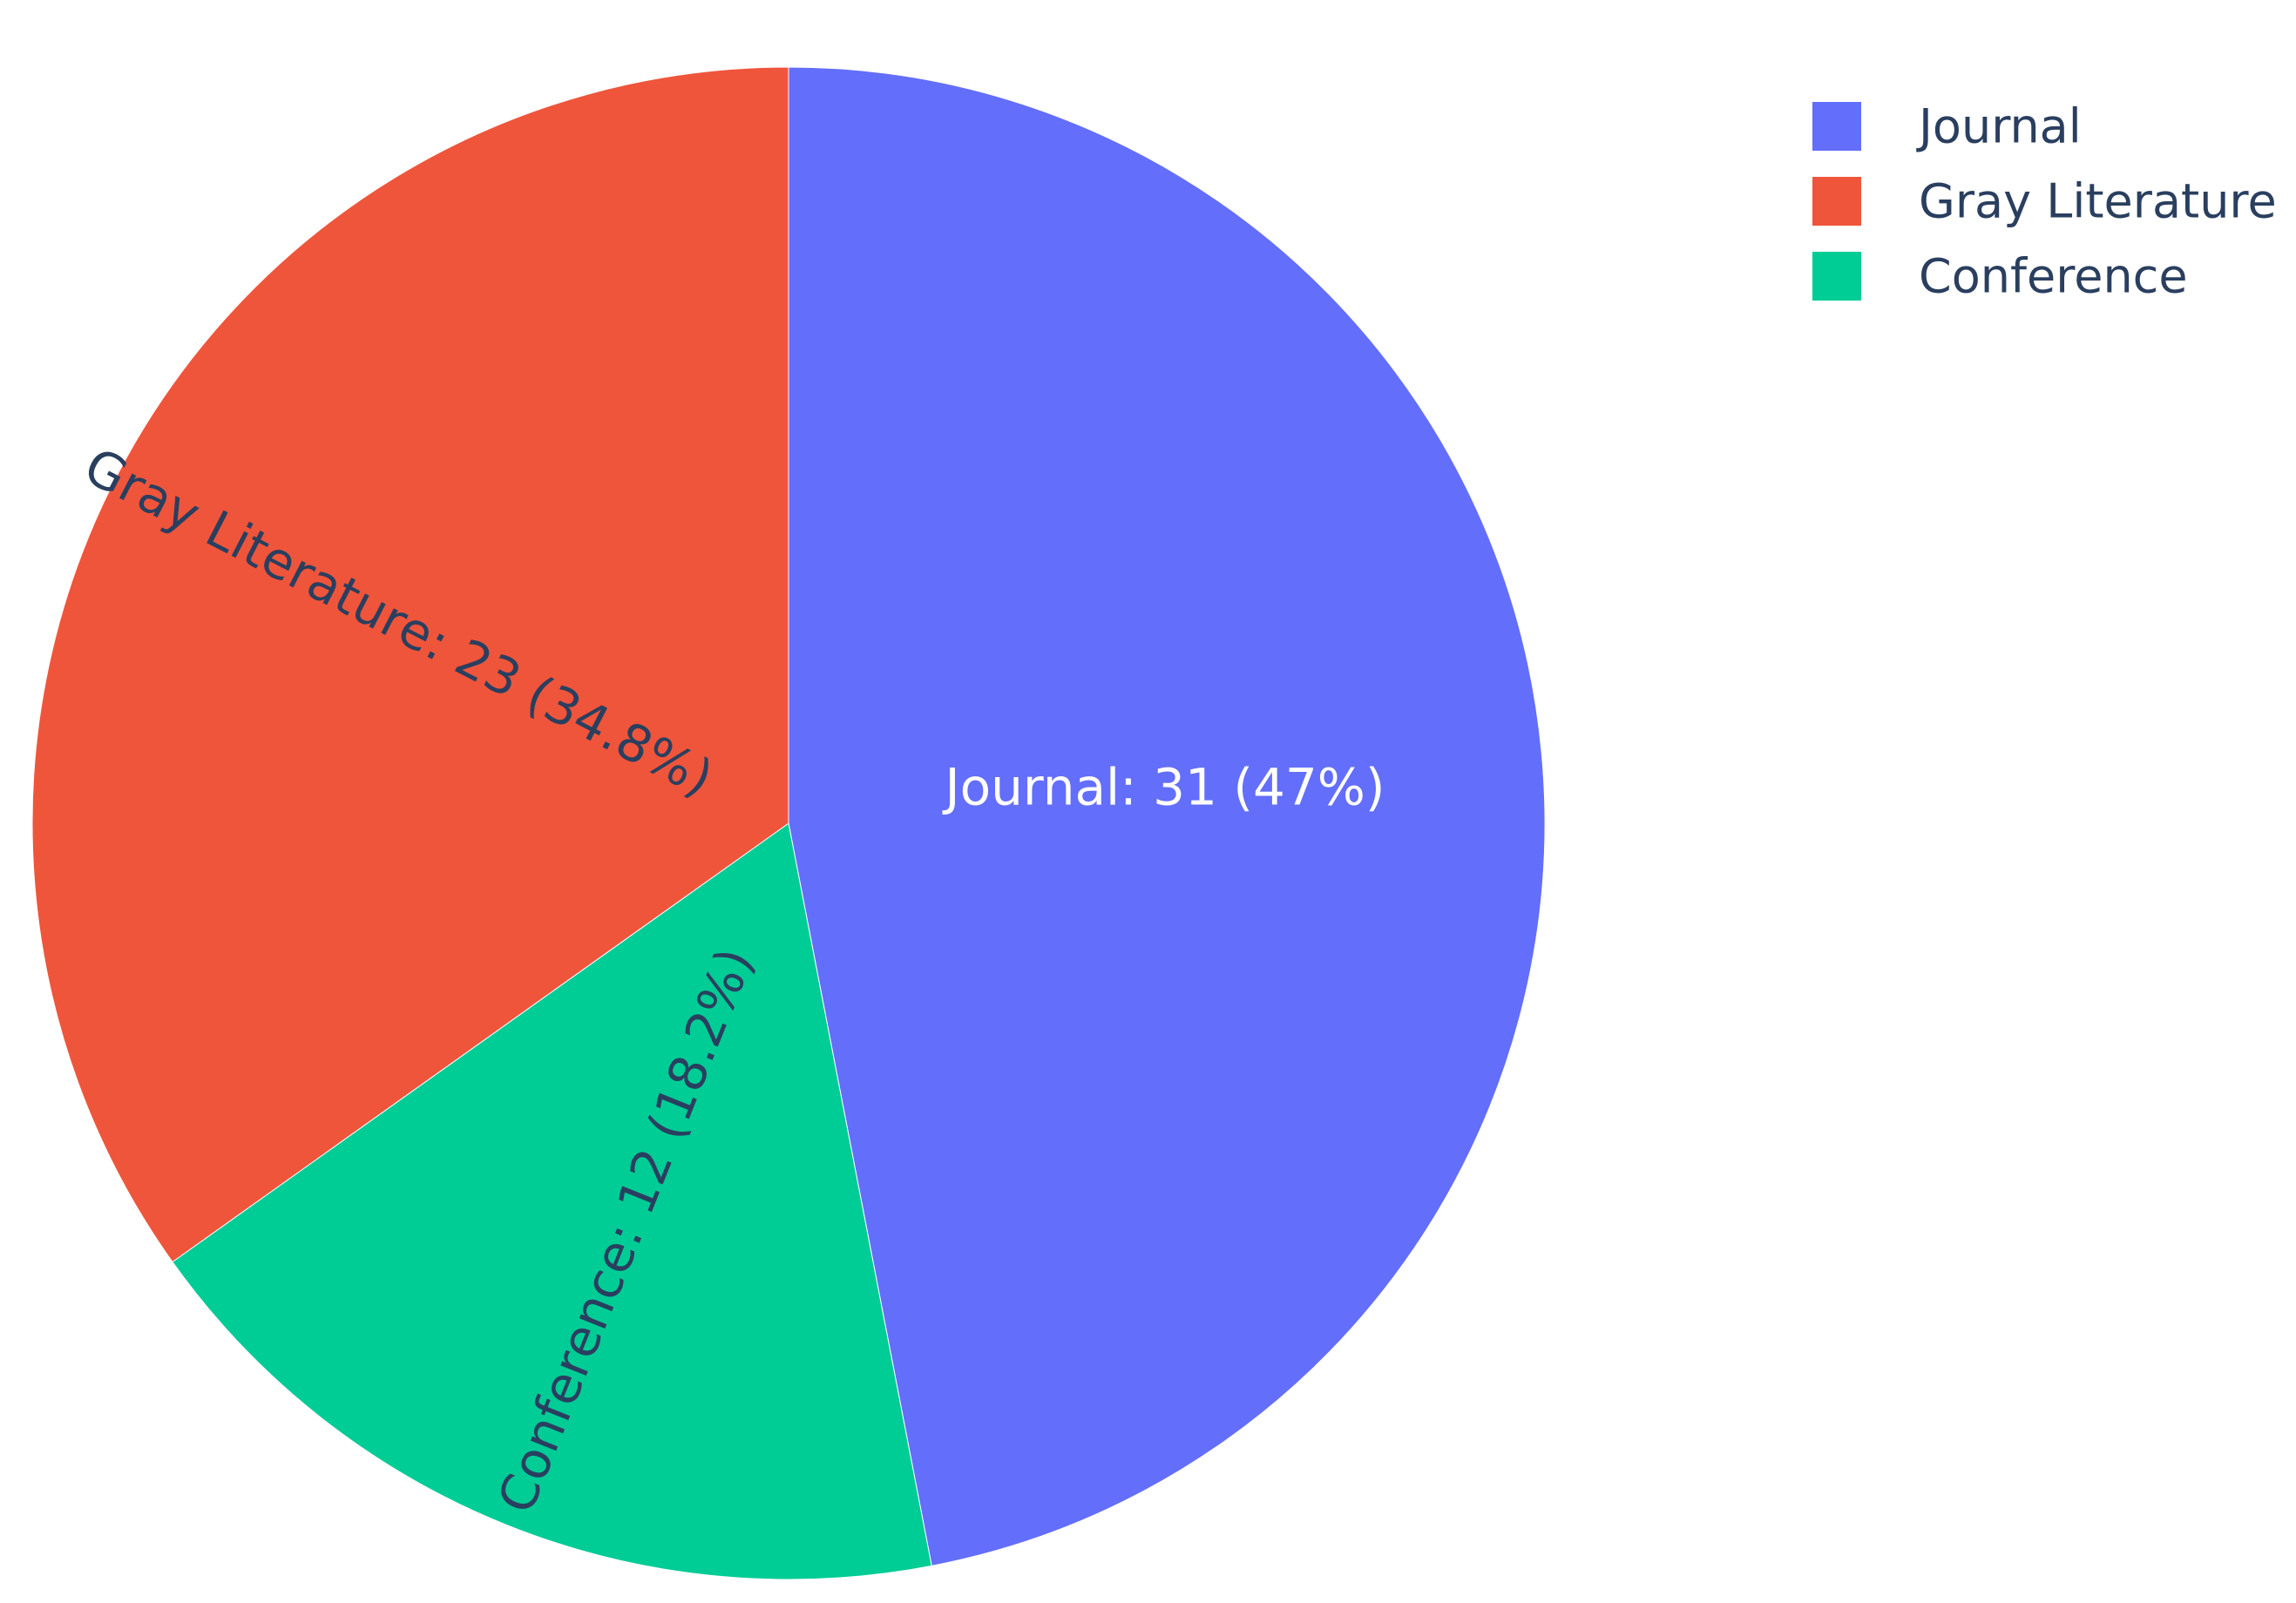  I want to click on legend-swatch-conference, so click(1836, 276).